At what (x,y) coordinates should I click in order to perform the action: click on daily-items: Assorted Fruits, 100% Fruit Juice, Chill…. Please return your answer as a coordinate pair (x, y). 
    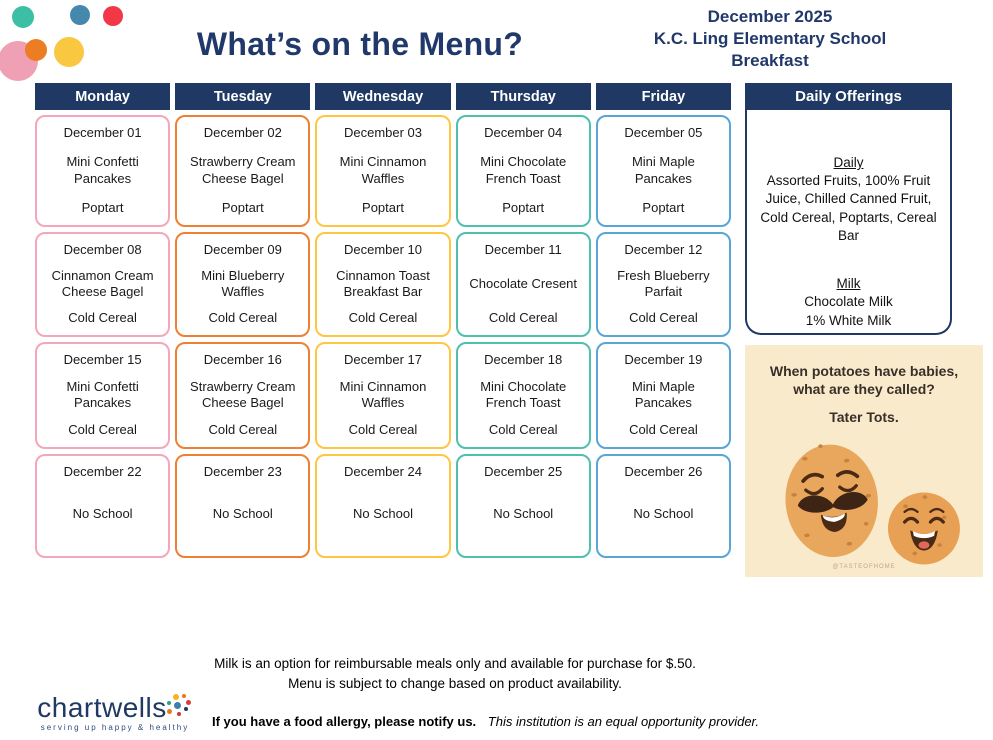
    Looking at the image, I should click on (848, 208).